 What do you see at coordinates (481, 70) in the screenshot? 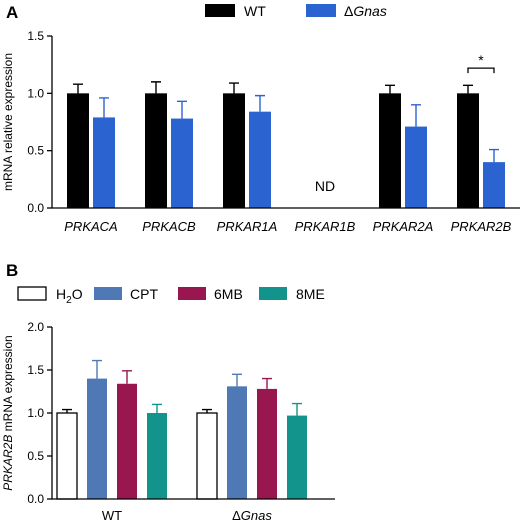
I see `significance-bracket-line` at bounding box center [481, 70].